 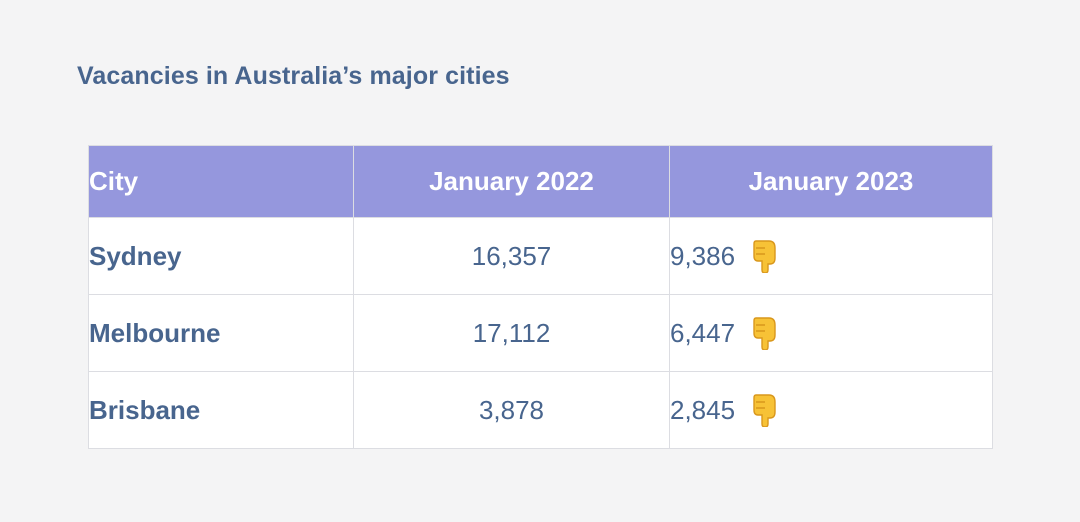 I want to click on jan-2022-cell: 16,357, so click(x=511, y=256).